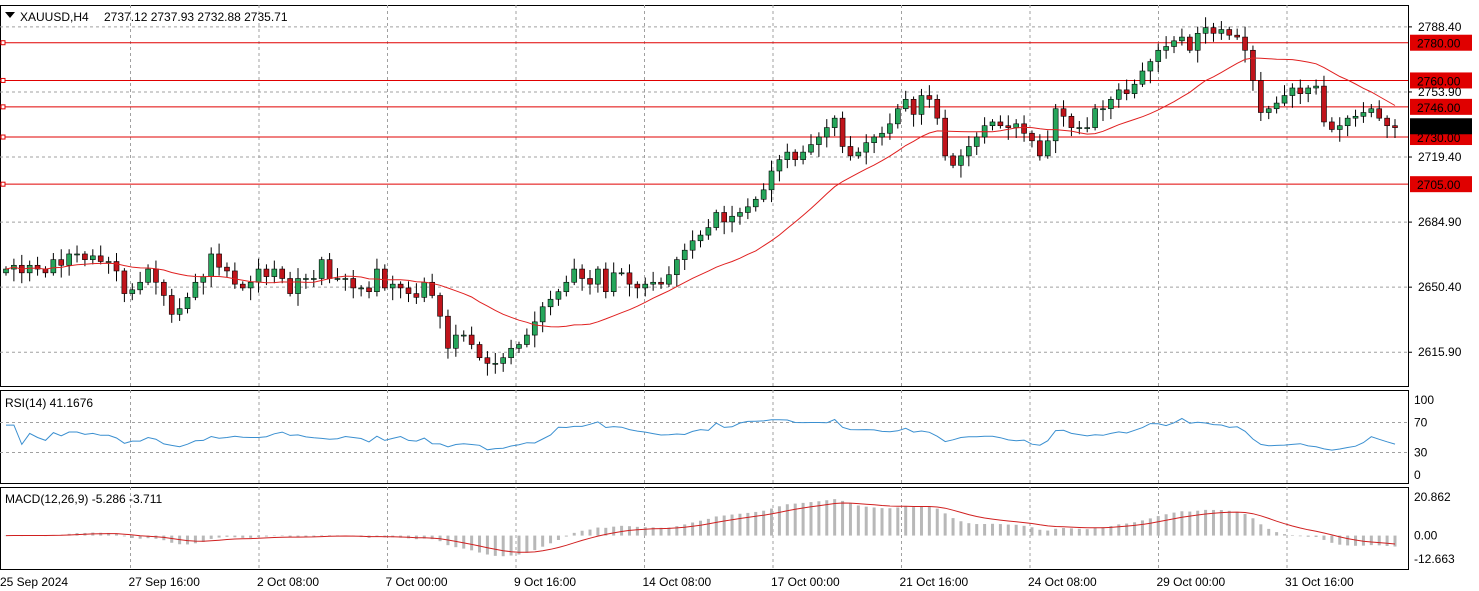 Image resolution: width=1479 pixels, height=591 pixels. I want to click on current-price-tag, so click(1441, 126).